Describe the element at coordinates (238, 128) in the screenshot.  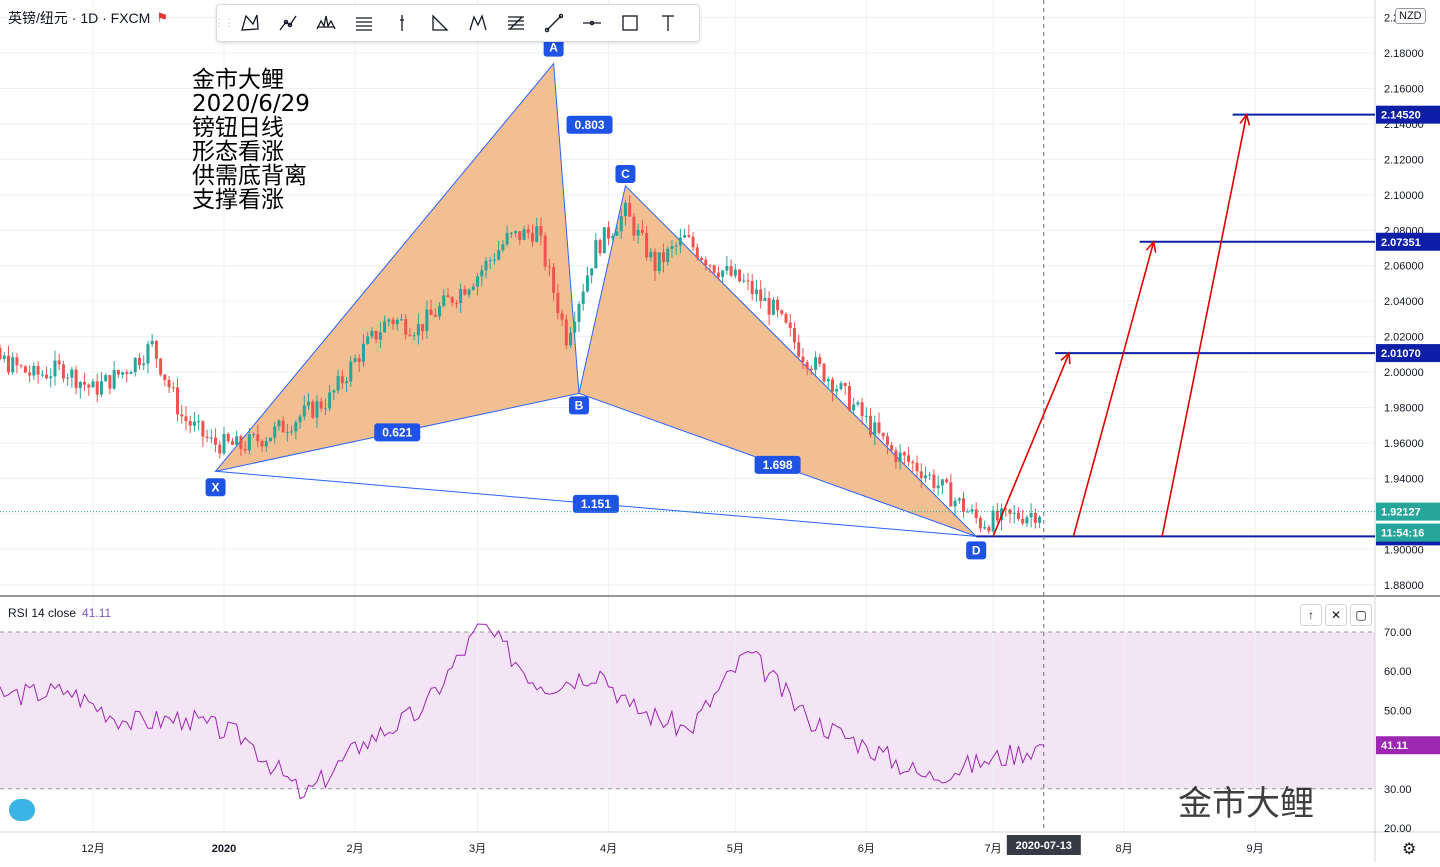
I see `note-line: 镑钮日线` at that location.